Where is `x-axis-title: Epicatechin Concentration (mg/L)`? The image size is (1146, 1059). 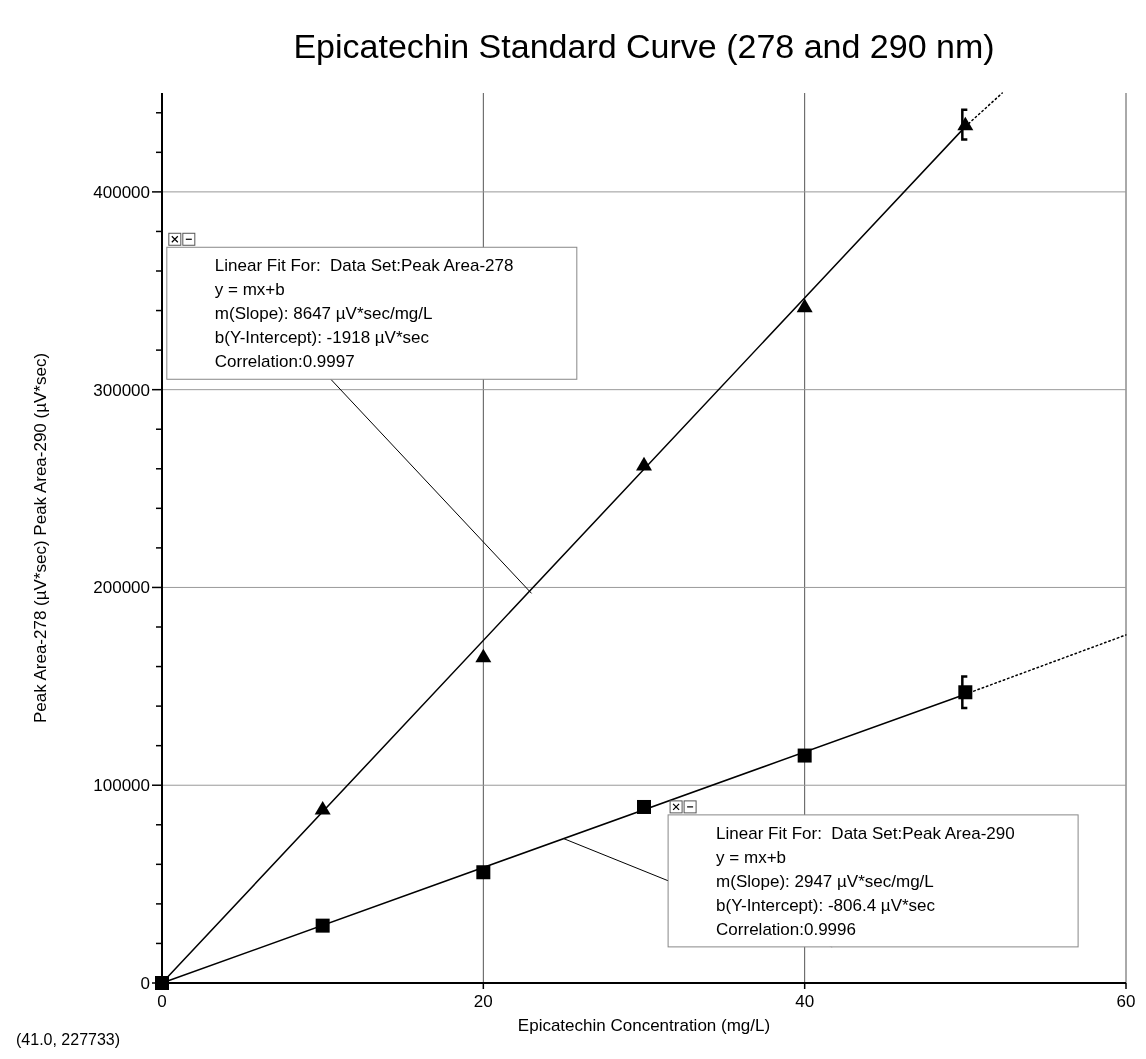 x-axis-title: Epicatechin Concentration (mg/L) is located at coordinates (644, 1025).